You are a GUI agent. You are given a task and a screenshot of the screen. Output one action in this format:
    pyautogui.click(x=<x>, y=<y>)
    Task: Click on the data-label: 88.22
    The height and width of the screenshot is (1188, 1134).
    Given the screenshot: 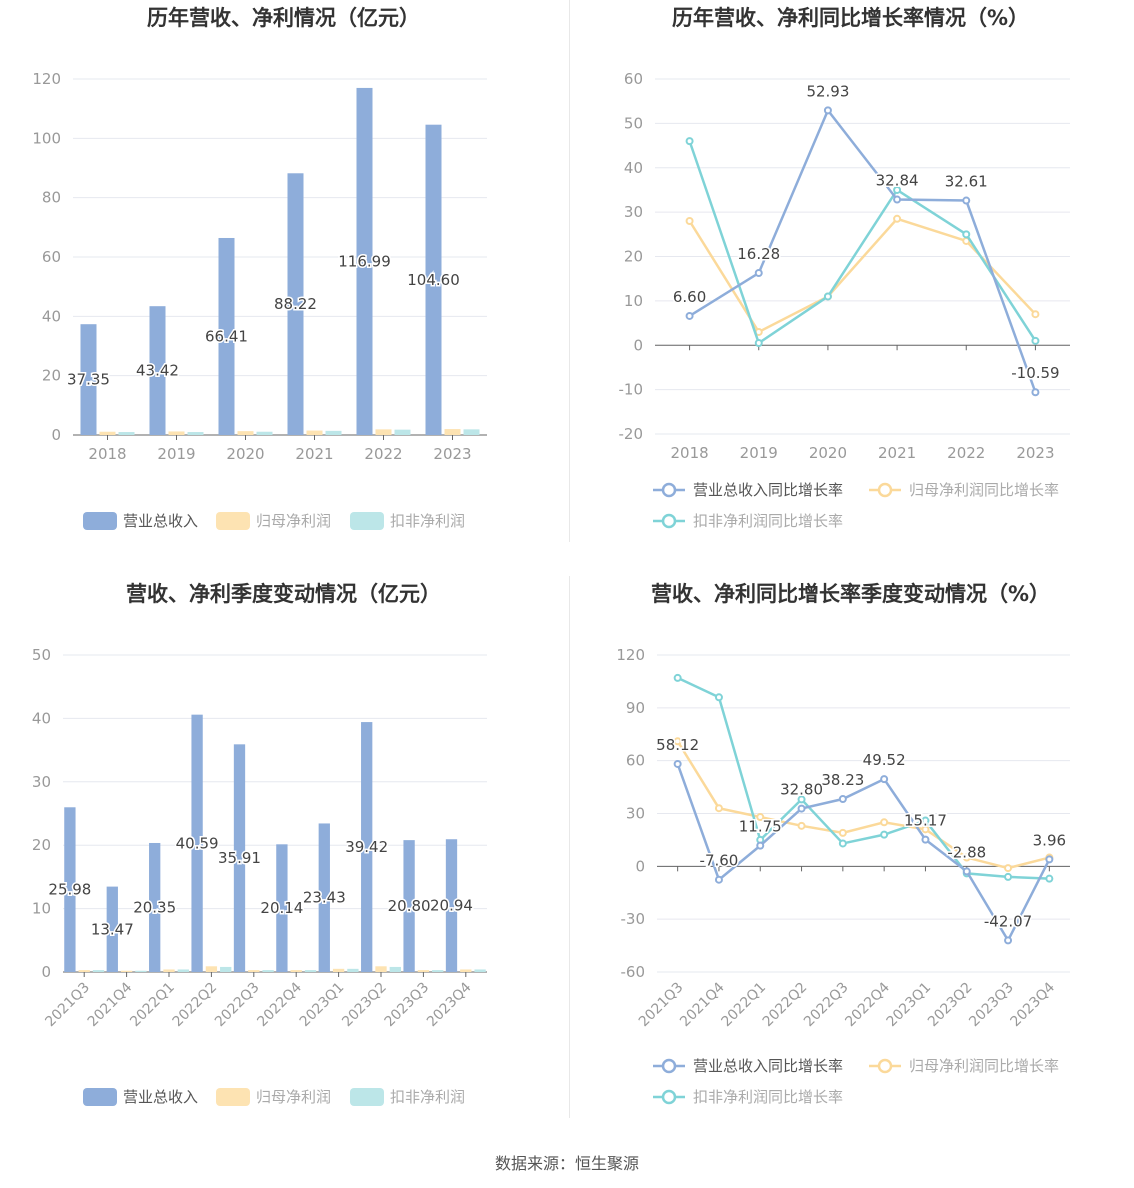 What is the action you would take?
    pyautogui.click(x=295, y=304)
    